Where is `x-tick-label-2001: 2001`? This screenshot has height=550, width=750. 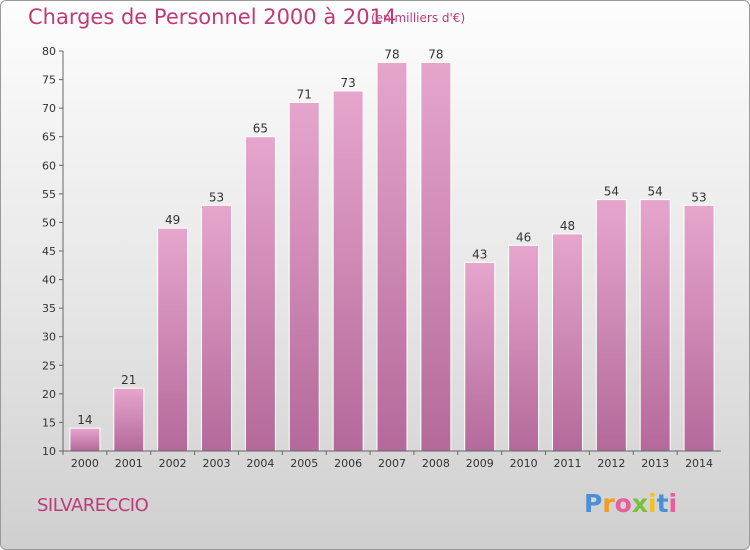 x-tick-label-2001: 2001 is located at coordinates (129, 463).